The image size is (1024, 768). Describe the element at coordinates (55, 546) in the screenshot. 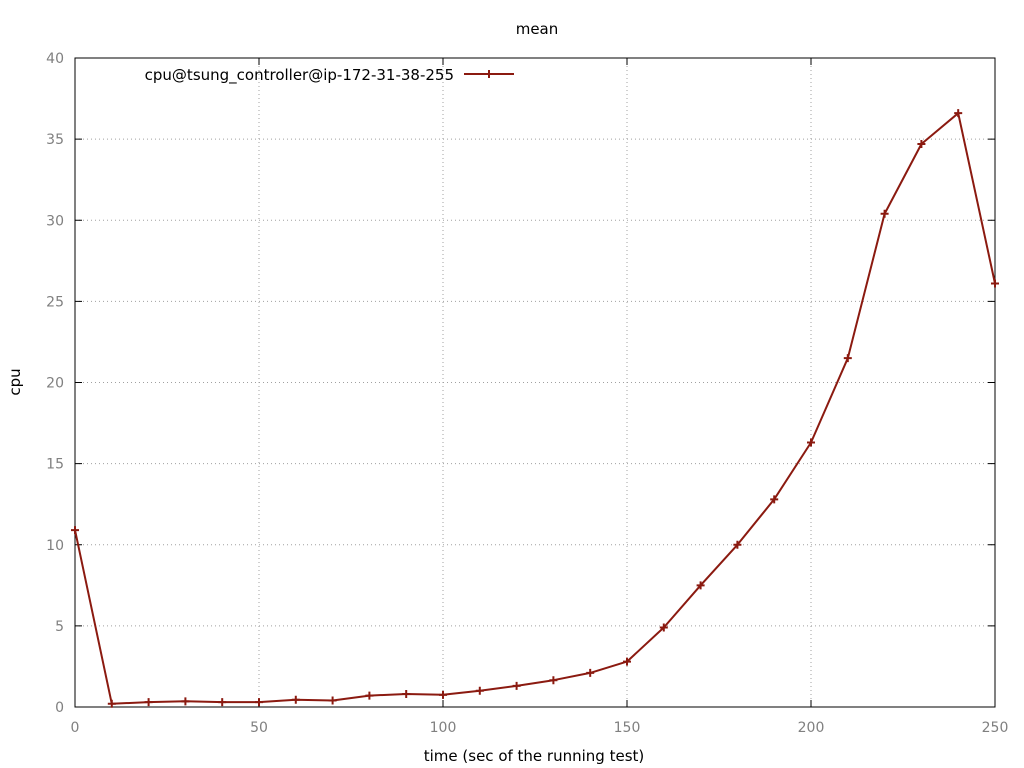

I see `y-tick-label: 10` at that location.